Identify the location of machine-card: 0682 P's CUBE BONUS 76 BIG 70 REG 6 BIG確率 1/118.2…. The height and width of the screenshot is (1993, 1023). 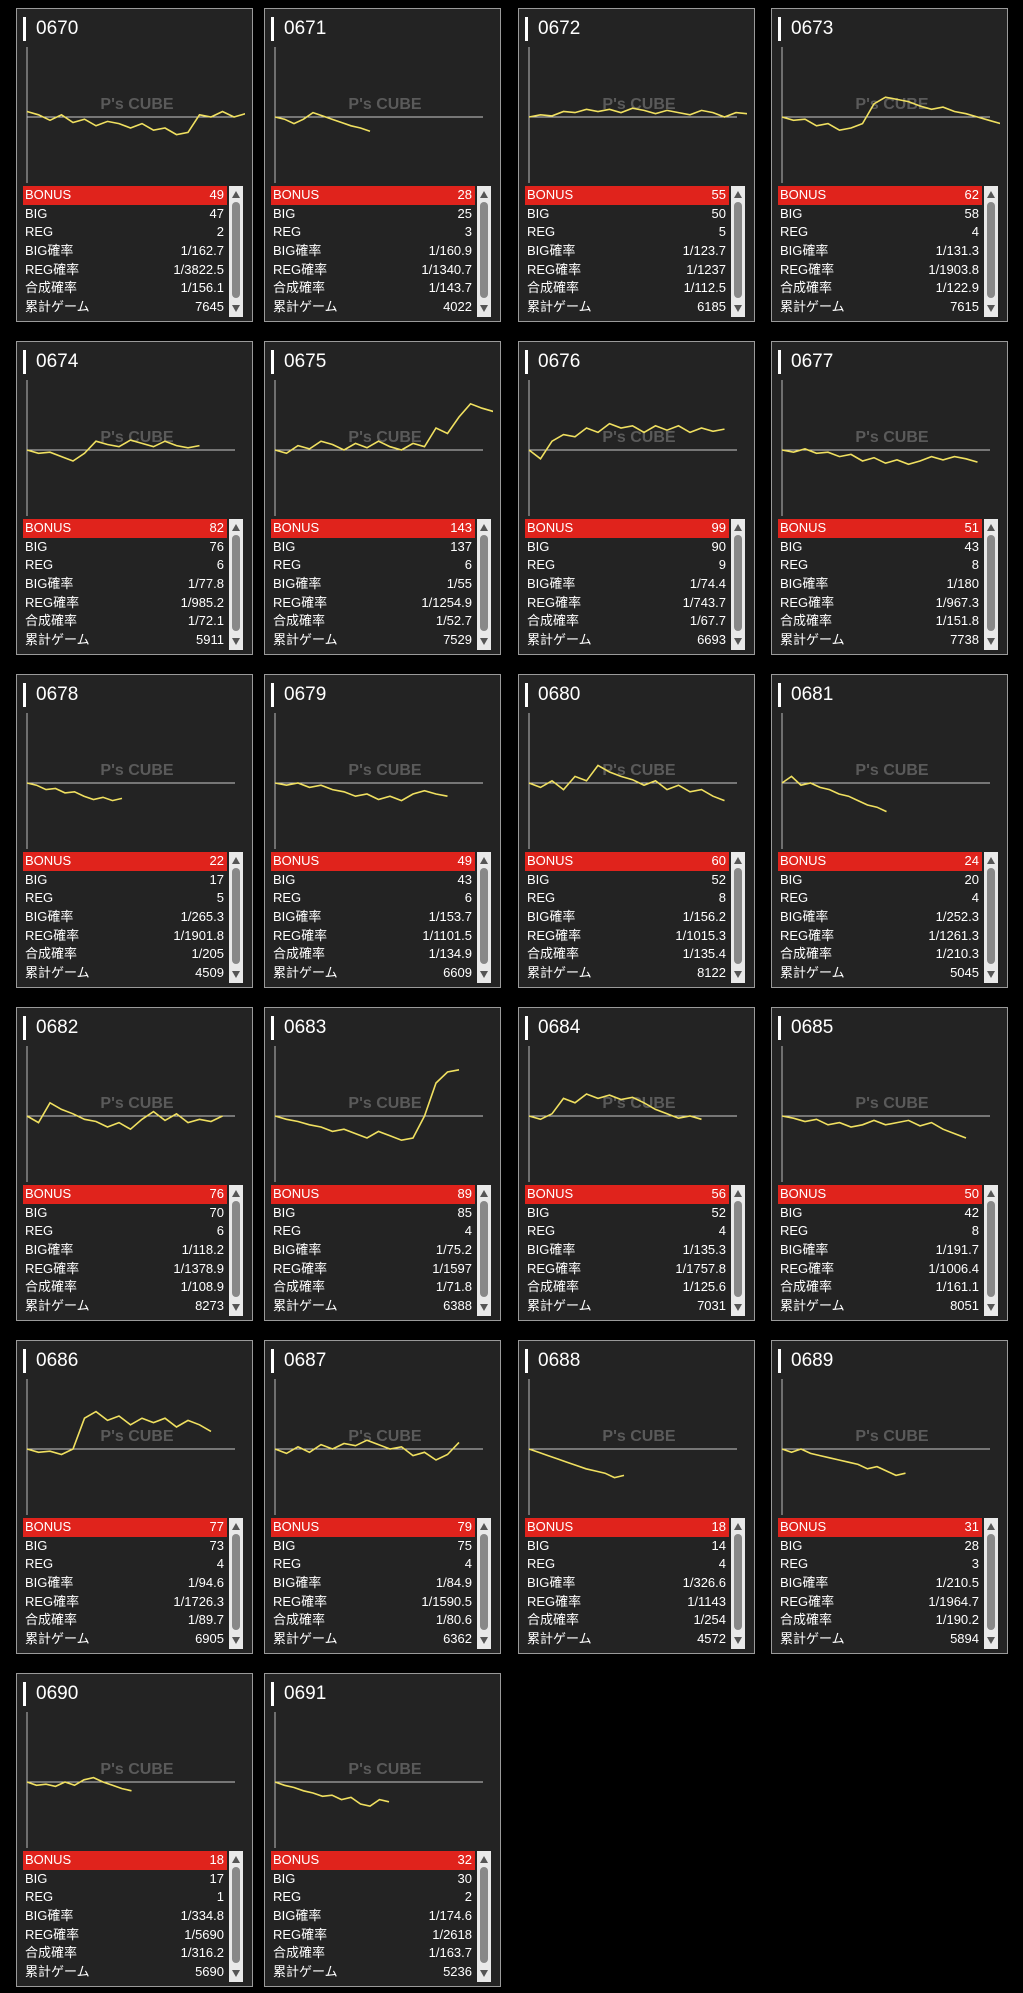
(134, 1164).